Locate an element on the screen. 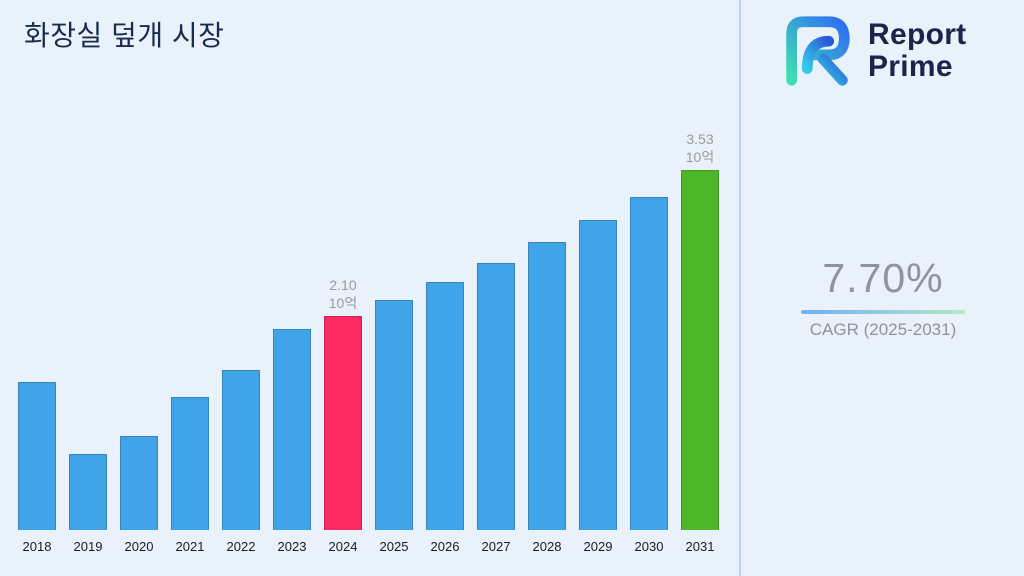 The height and width of the screenshot is (576, 1024). bar-group: 2028 is located at coordinates (547, 398).